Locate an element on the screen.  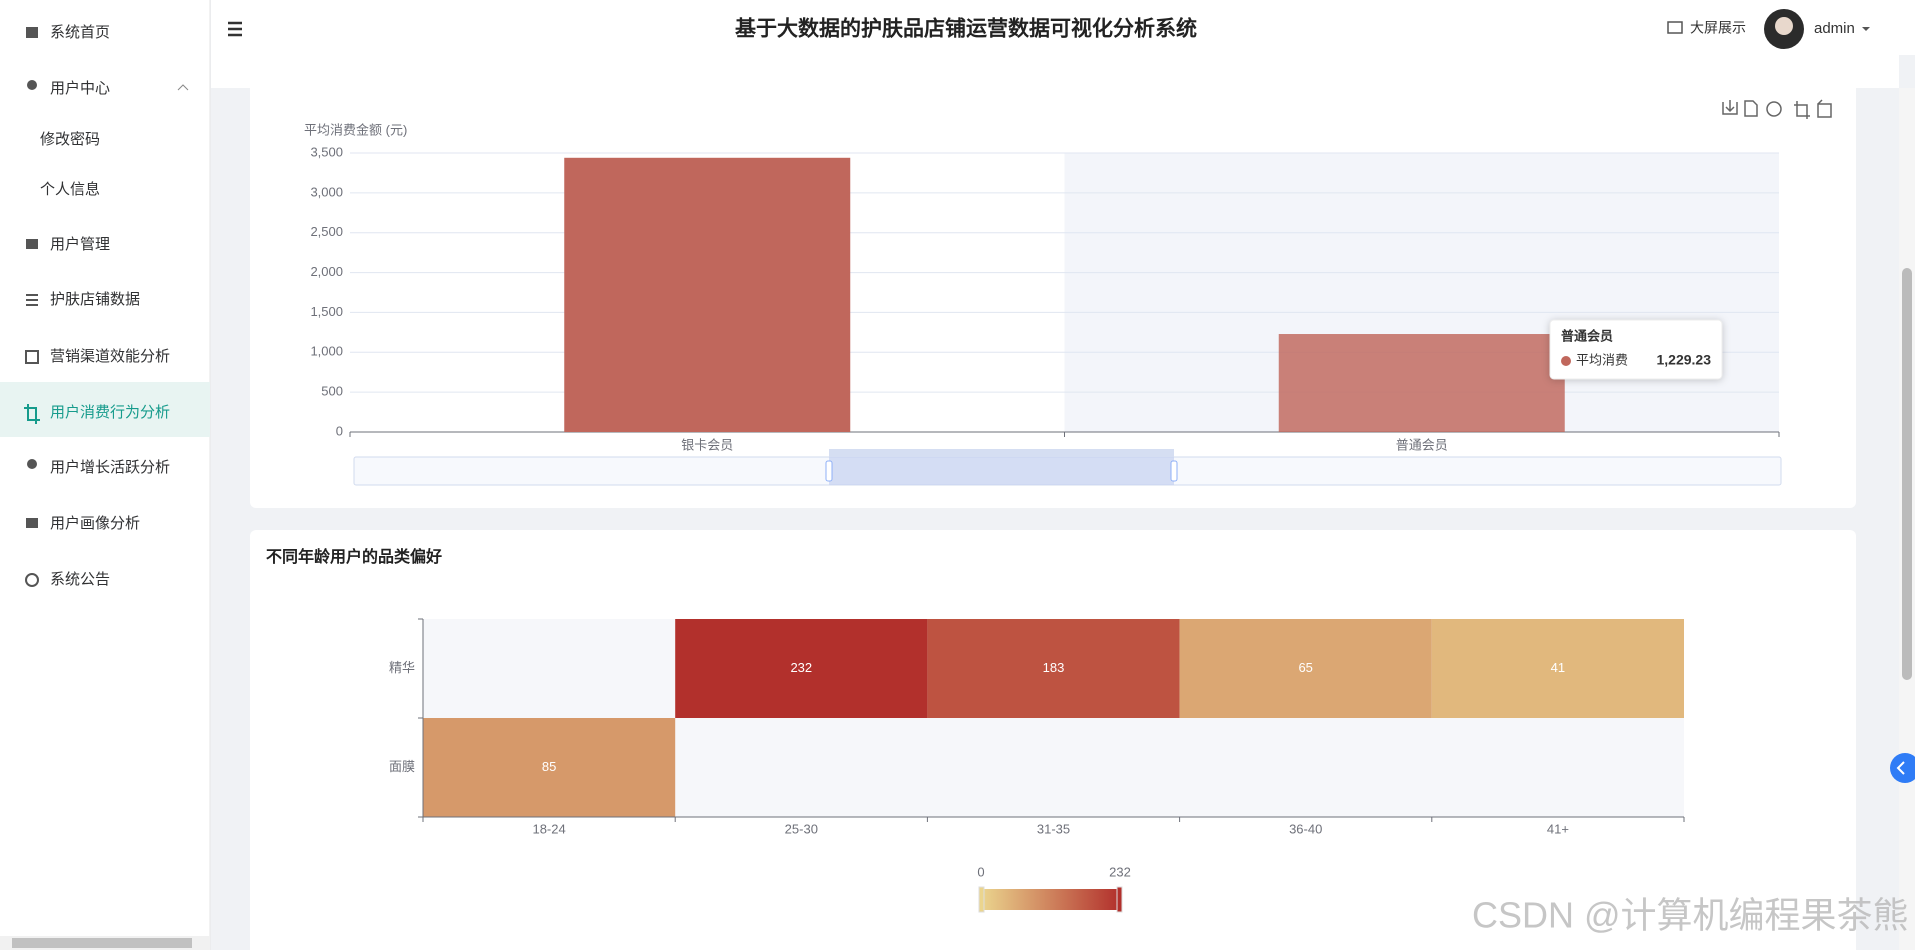
tool-data is located at coordinates (1751, 108).